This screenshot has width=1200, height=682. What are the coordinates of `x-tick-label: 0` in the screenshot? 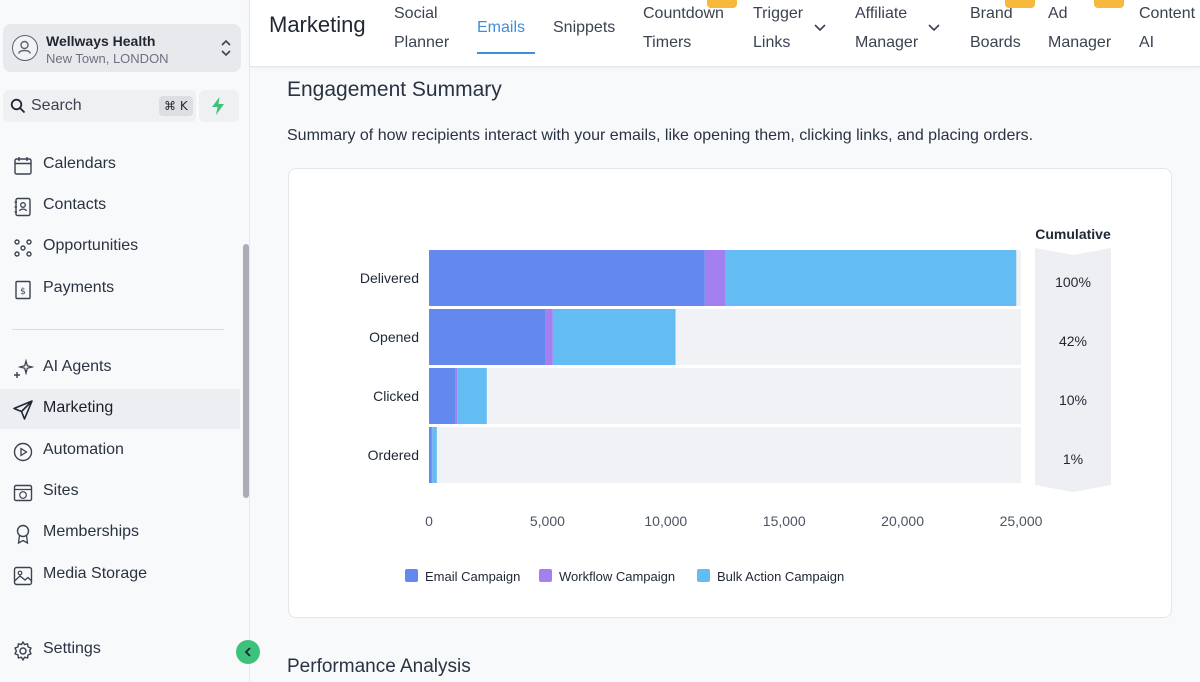 It's located at (429, 521).